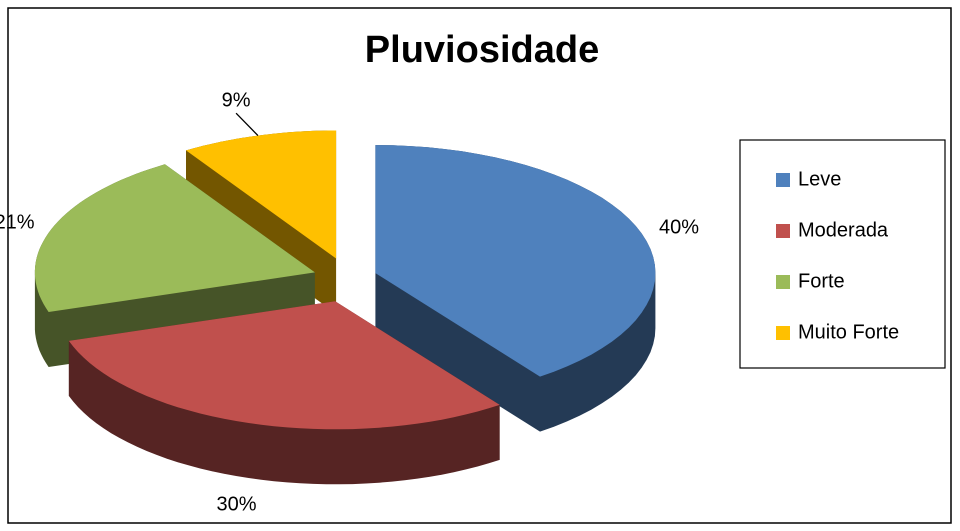  I want to click on data-label: 40%, so click(679, 227).